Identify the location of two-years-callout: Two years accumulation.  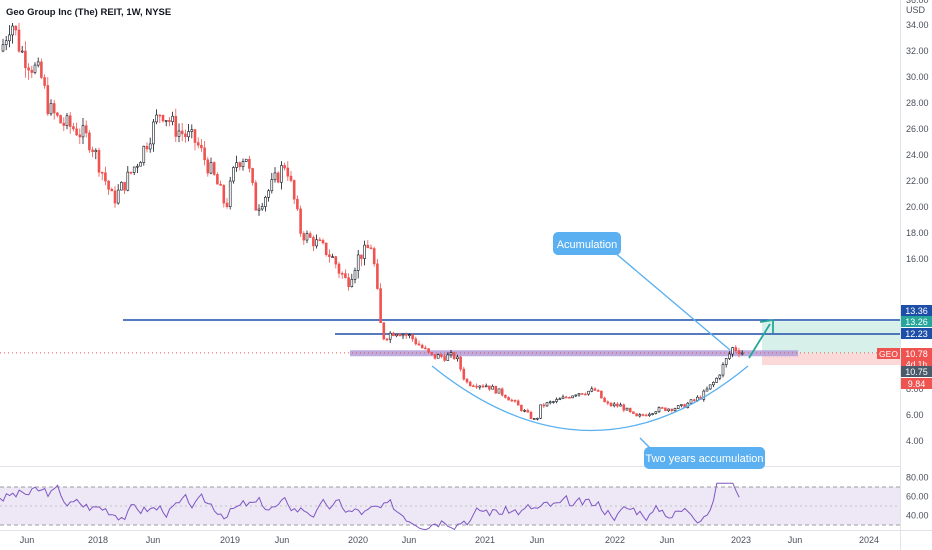
(704, 458).